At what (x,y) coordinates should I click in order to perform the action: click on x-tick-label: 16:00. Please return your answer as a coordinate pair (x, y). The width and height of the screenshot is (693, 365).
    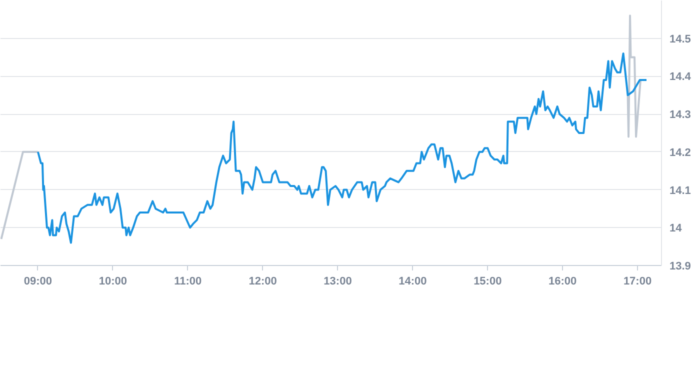
    Looking at the image, I should click on (562, 282).